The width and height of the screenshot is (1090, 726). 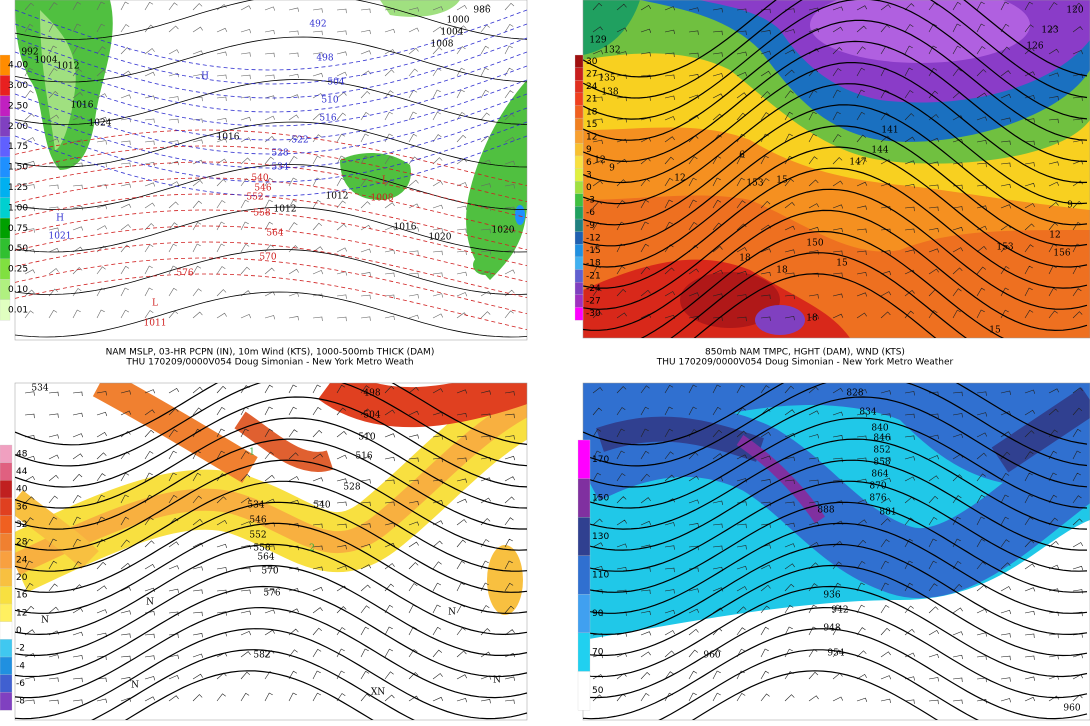 What do you see at coordinates (366, 438) in the screenshot?
I see `map-label: 510` at bounding box center [366, 438].